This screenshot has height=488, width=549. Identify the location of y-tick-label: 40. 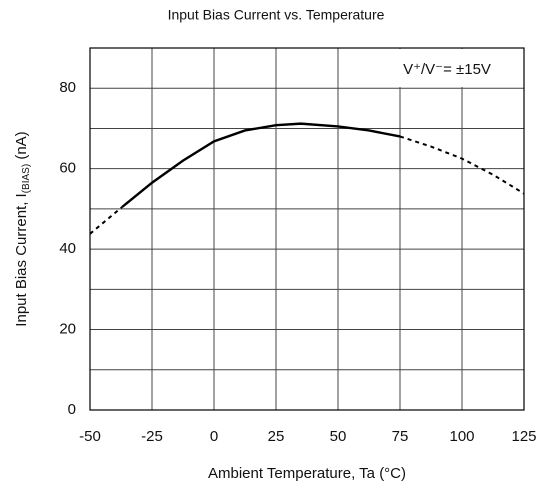
(67, 248).